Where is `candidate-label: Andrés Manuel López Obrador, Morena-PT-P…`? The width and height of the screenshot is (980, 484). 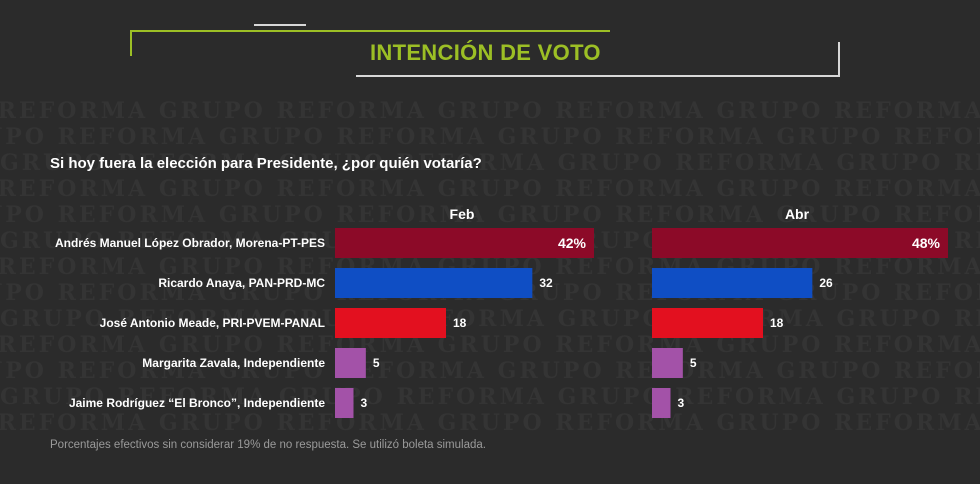
candidate-label: Andrés Manuel López Obrador, Morena-PT-P… is located at coordinates (190, 243).